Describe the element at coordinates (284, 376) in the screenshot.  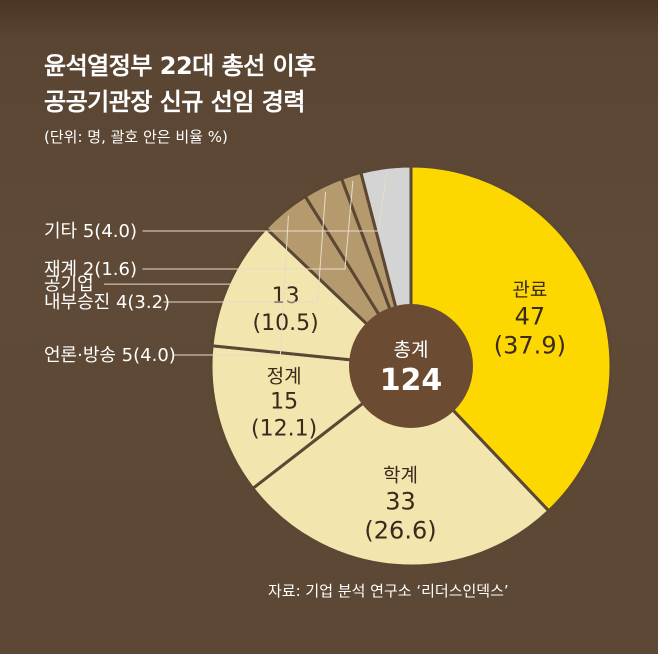
I see `slice-3-label-line-1: 정계` at that location.